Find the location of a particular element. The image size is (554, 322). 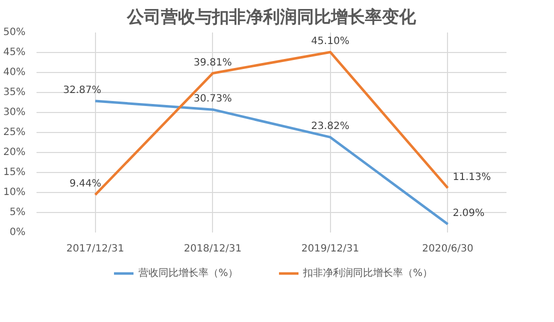

x-tick-label: 2017/12/31 is located at coordinates (95, 249).